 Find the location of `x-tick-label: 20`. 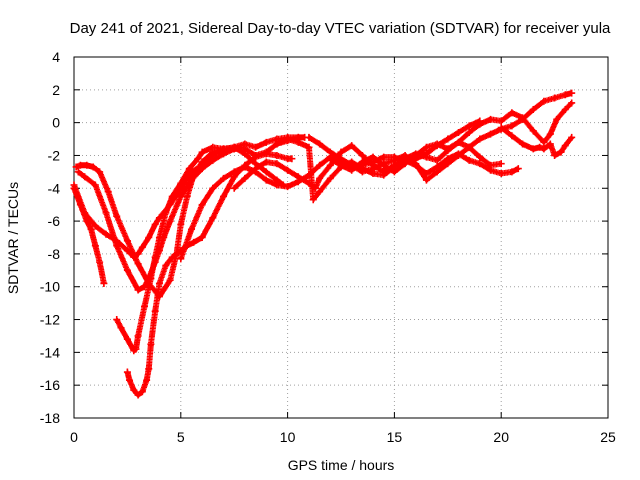

x-tick-label: 20 is located at coordinates (501, 437).